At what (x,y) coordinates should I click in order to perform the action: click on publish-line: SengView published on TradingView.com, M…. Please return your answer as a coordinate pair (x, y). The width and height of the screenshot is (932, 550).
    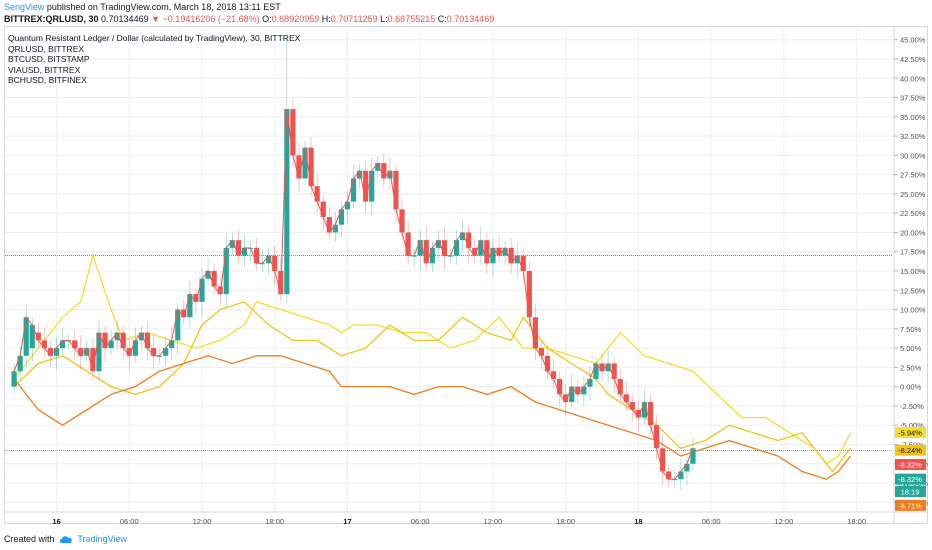
    Looking at the image, I should click on (142, 7).